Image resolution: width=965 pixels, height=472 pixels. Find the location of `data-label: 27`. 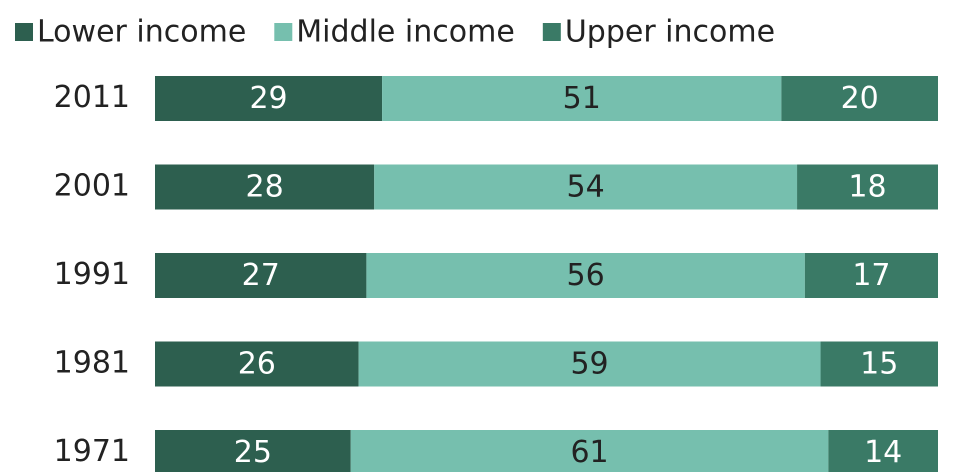

data-label: 27 is located at coordinates (261, 275).